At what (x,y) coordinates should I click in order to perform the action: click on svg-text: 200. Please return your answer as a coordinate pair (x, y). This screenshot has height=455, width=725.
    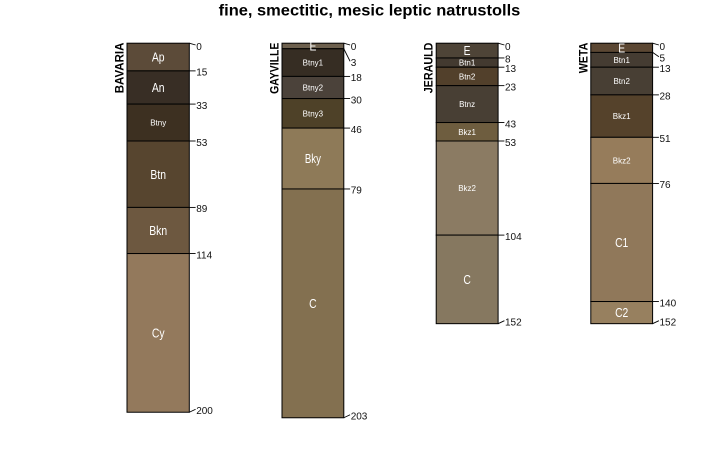
    Looking at the image, I should click on (204, 411).